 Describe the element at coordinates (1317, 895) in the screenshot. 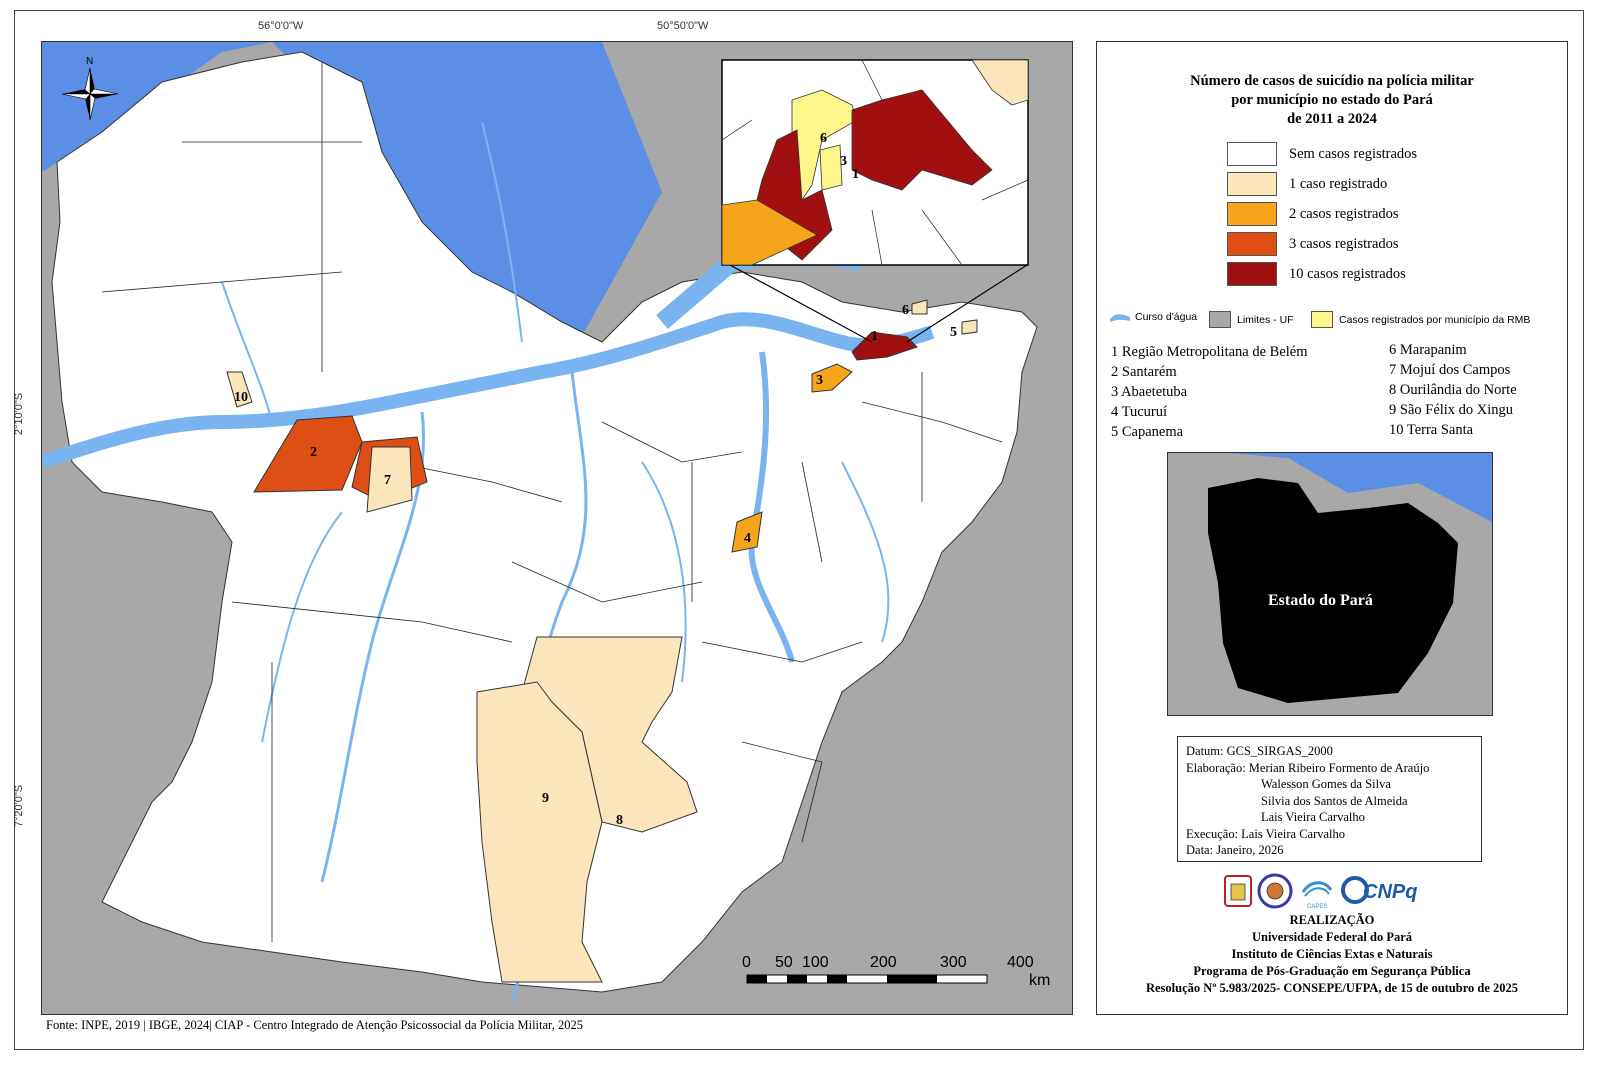

I see `capes-logo-icon: CAPES` at that location.